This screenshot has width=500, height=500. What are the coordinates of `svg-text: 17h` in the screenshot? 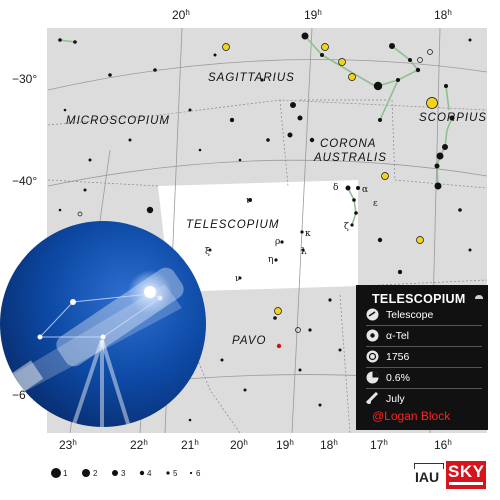 It's located at (379, 445).